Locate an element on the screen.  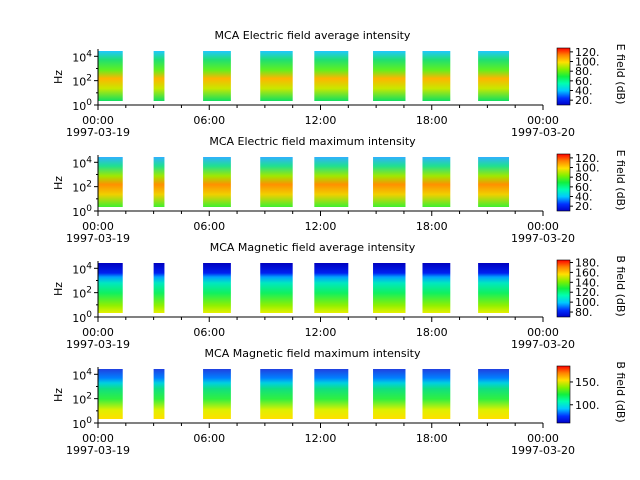
colorbar-tick-label: 180. is located at coordinates (587, 262).